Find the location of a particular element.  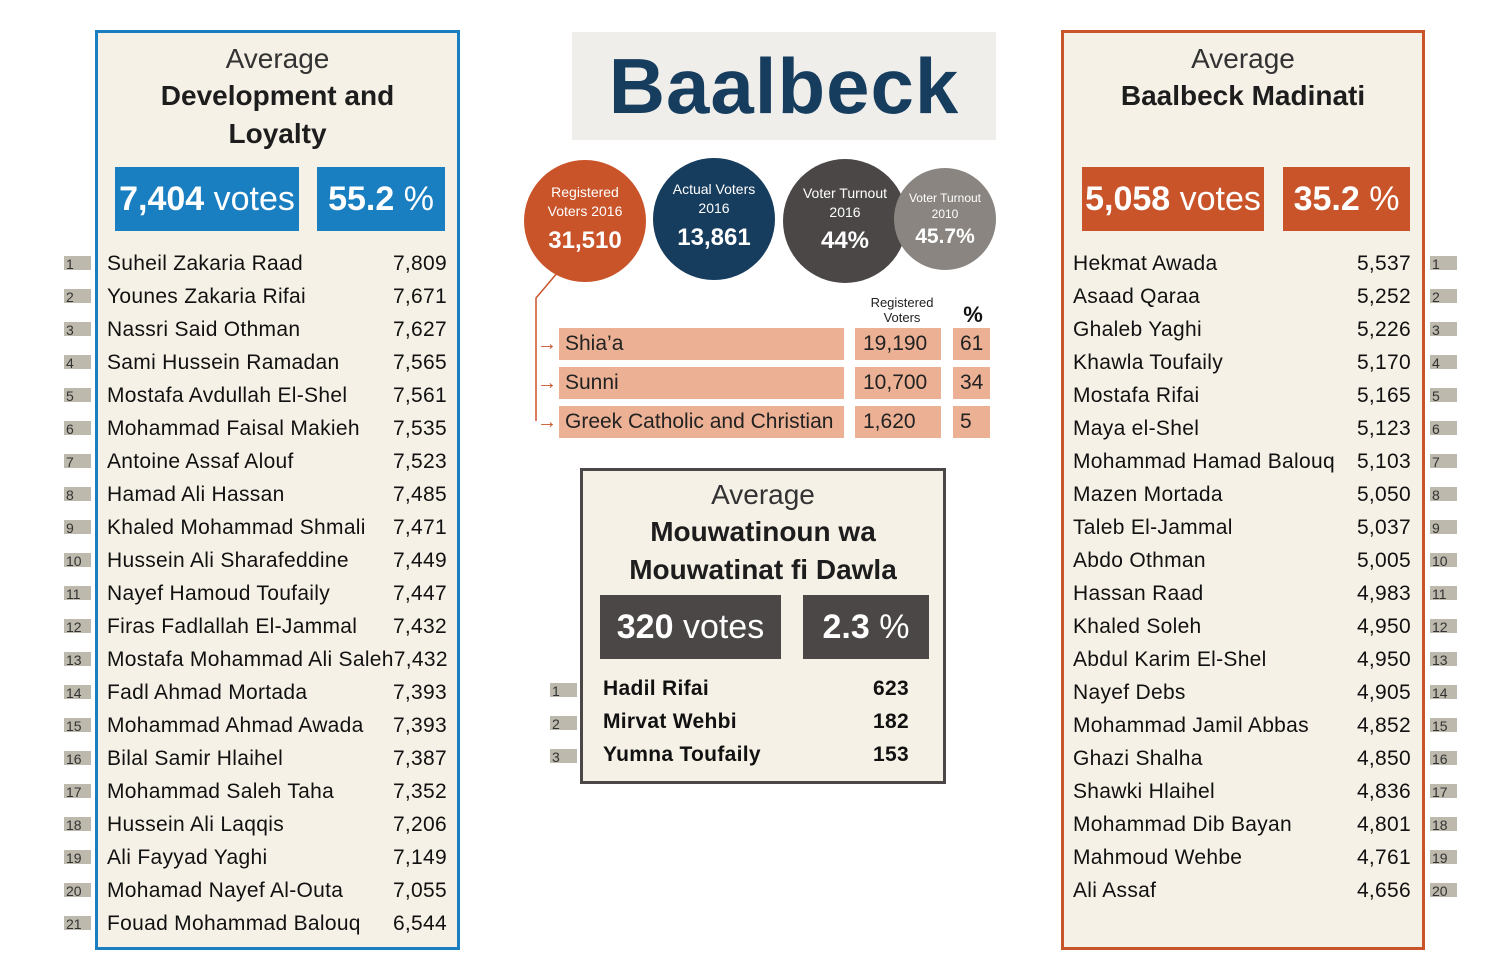

candidate-votes: 7,449 is located at coordinates (419, 560).